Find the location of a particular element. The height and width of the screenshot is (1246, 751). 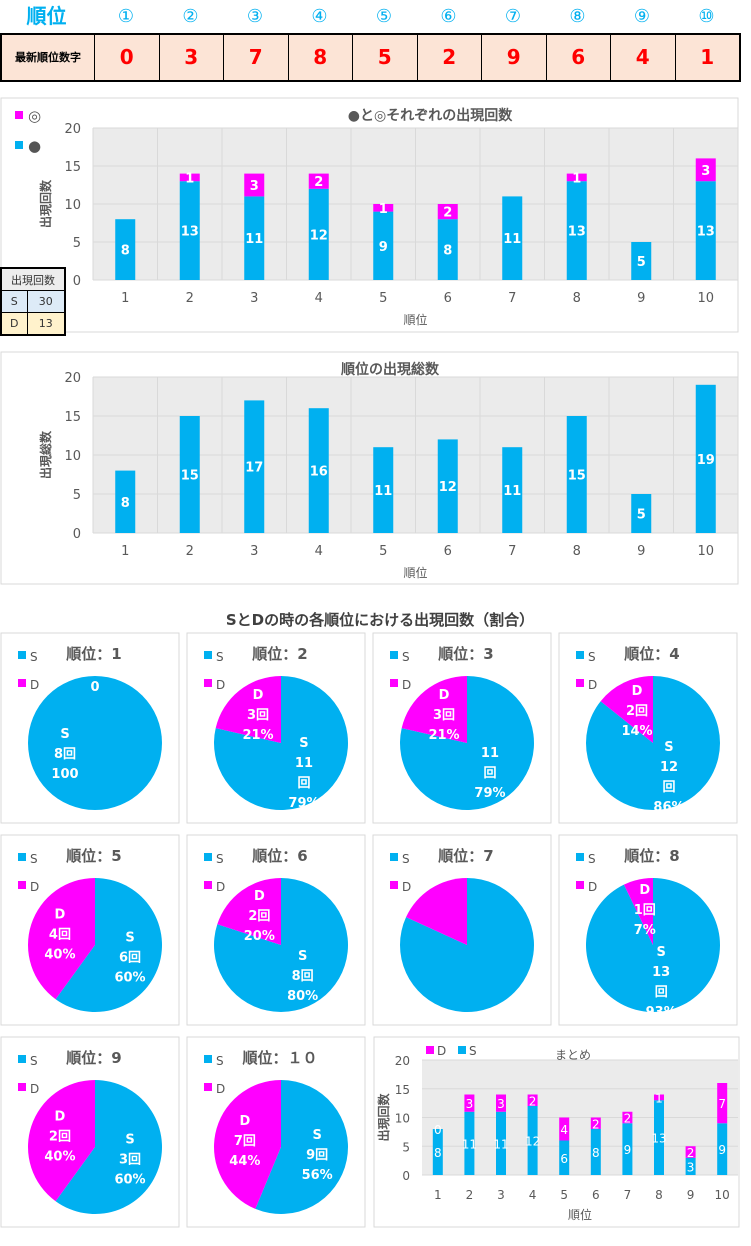

legend-label: ● is located at coordinates (34, 146).